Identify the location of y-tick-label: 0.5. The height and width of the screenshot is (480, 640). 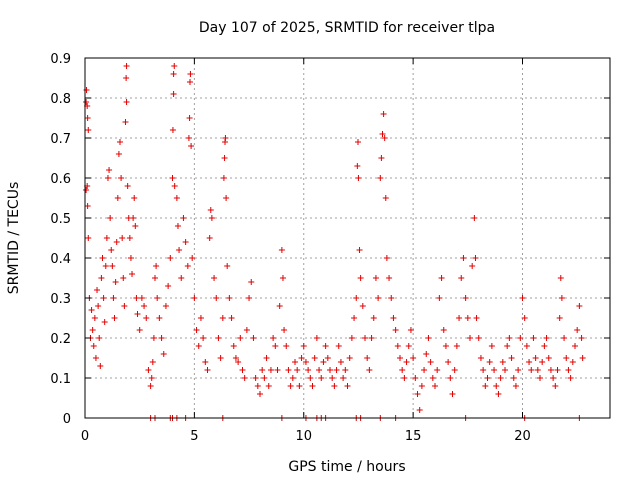
(60, 219).